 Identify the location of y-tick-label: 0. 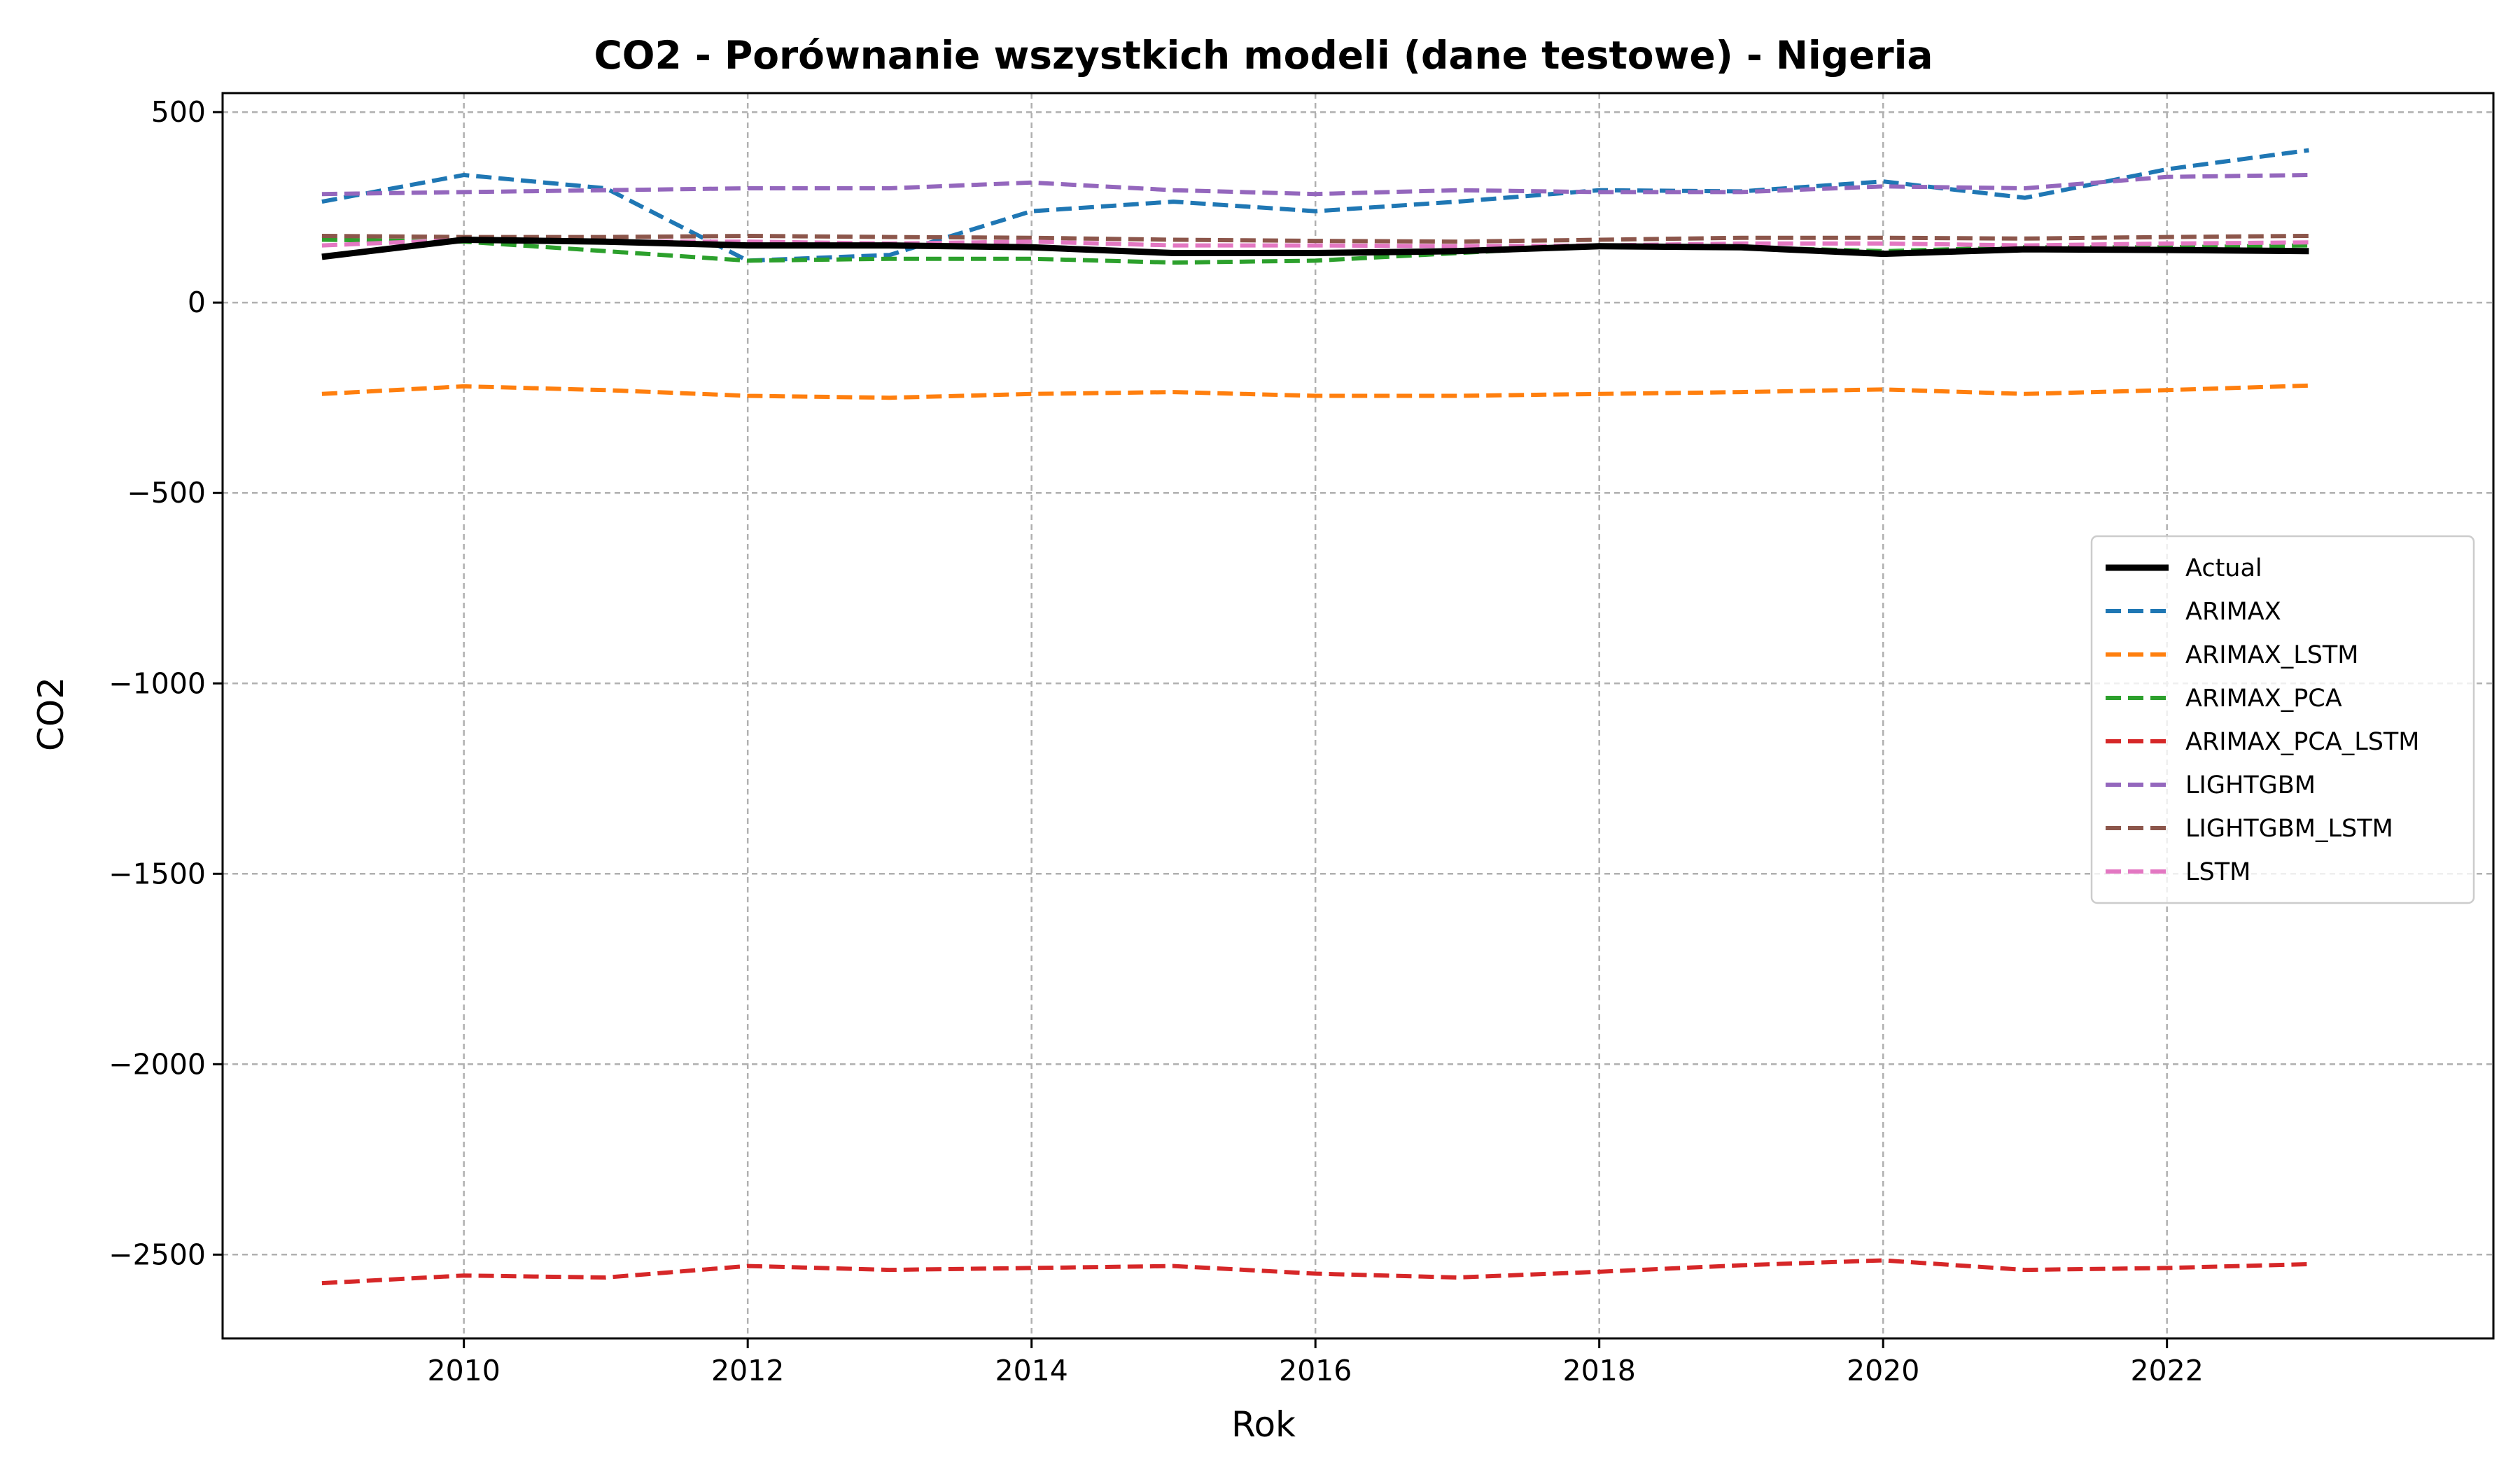
(197, 302).